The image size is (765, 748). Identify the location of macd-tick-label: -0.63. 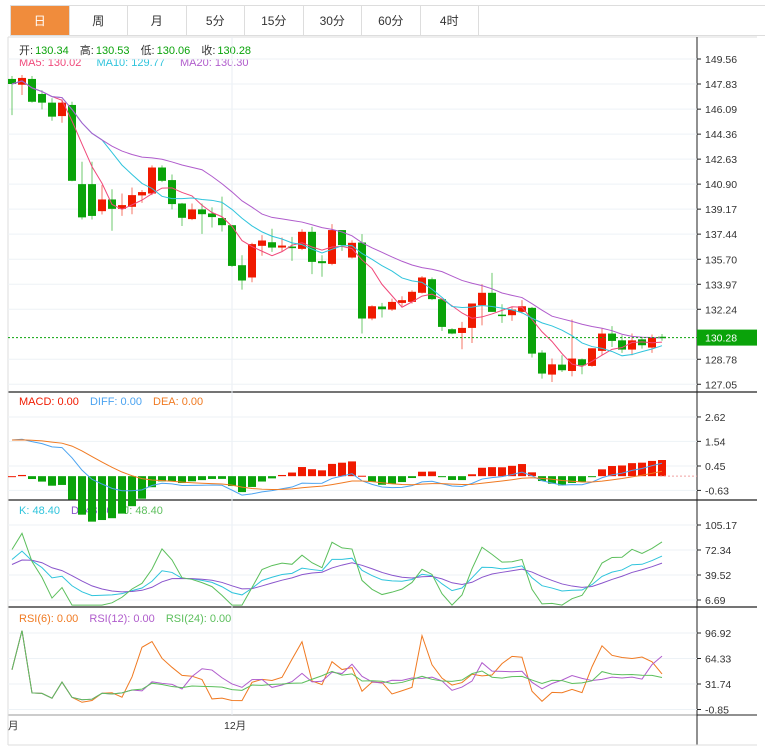
(717, 491).